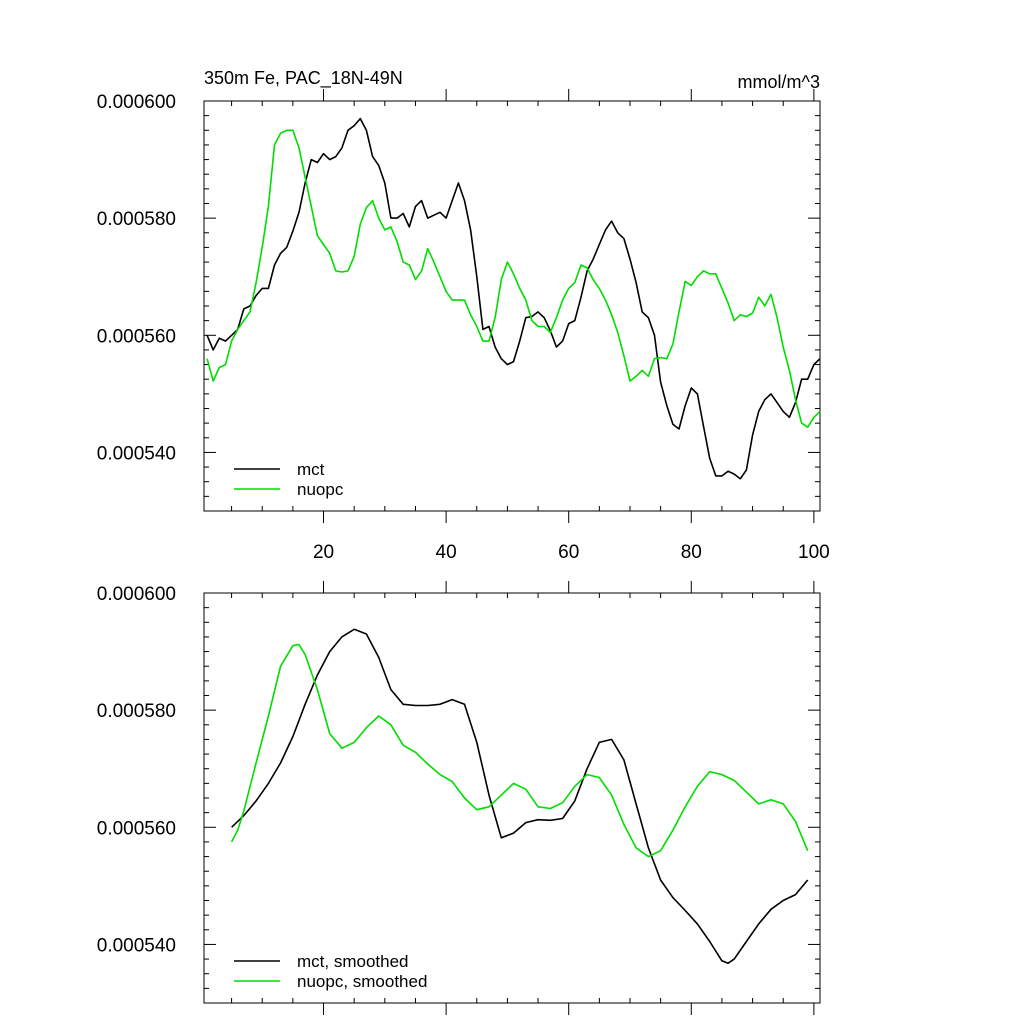 The image size is (1024, 1024). What do you see at coordinates (446, 552) in the screenshot?
I see `x-tick-label: 40` at bounding box center [446, 552].